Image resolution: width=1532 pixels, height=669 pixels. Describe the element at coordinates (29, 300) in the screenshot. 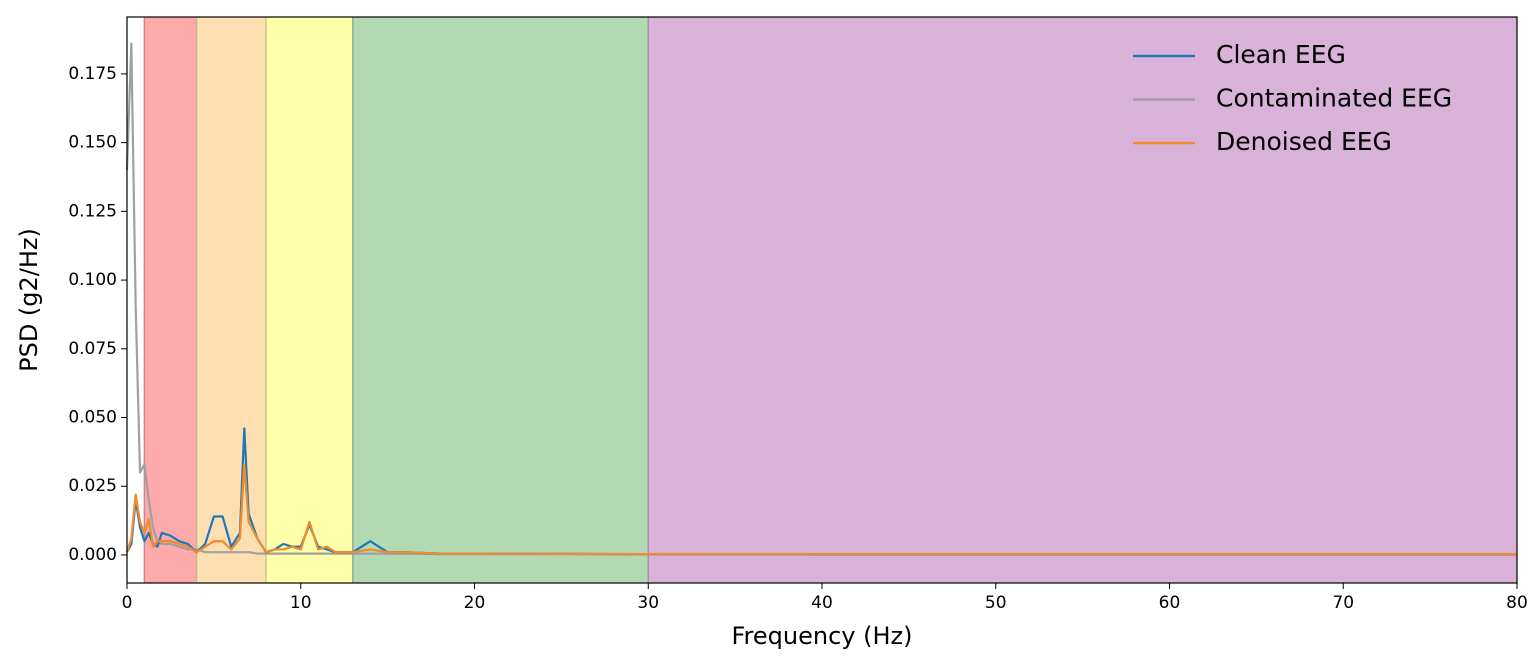

I see `y-axis-label: PSD (g2/Hz)` at that location.